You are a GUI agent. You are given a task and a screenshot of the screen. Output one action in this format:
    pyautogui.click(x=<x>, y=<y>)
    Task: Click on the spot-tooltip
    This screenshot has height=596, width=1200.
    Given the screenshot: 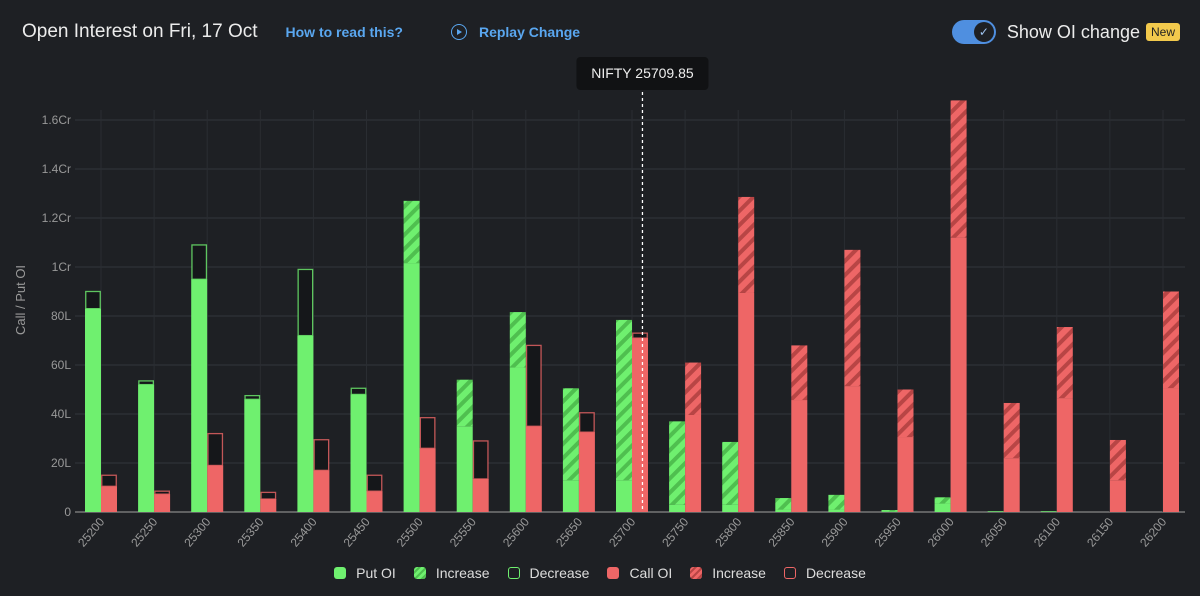 What is the action you would take?
    pyautogui.click(x=642, y=73)
    